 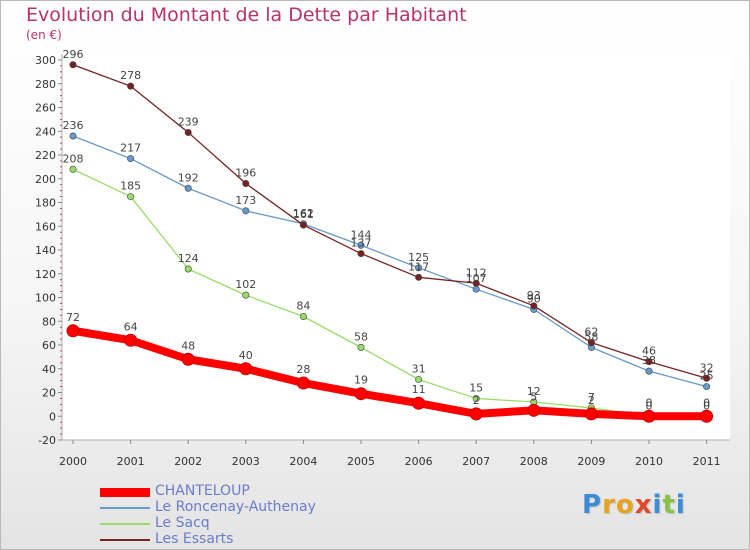 I want to click on data-label-le-sacq: 7, so click(x=591, y=397).